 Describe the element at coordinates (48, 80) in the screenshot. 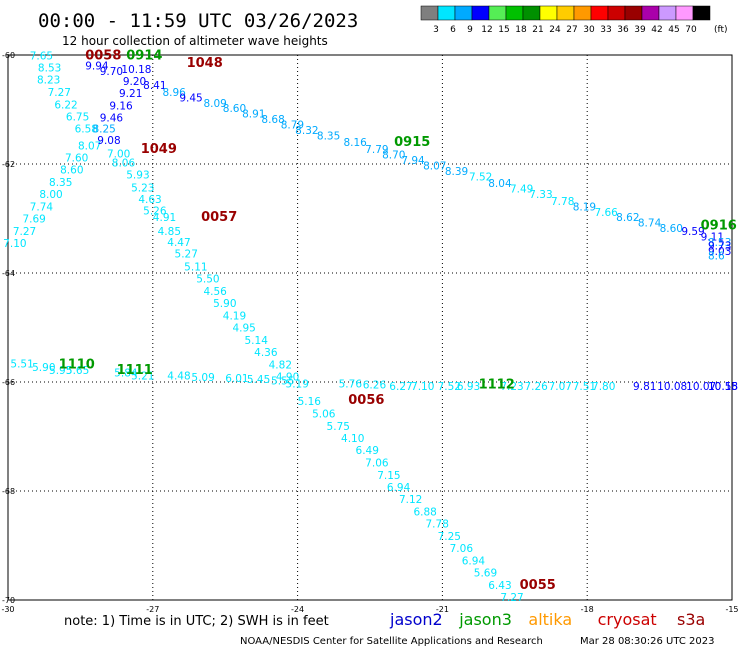

I see `swh-label: 8.23` at that location.